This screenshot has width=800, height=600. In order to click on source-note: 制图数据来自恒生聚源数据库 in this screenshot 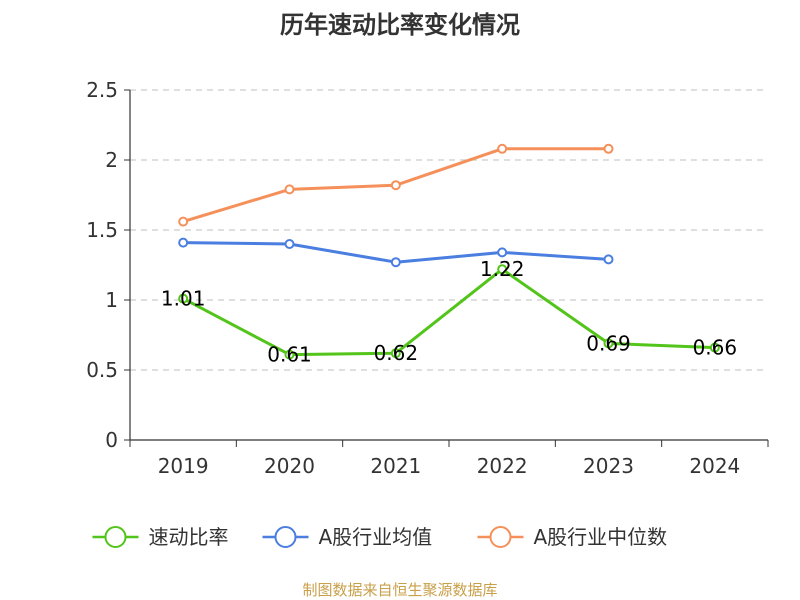, I will do `click(399, 590)`.